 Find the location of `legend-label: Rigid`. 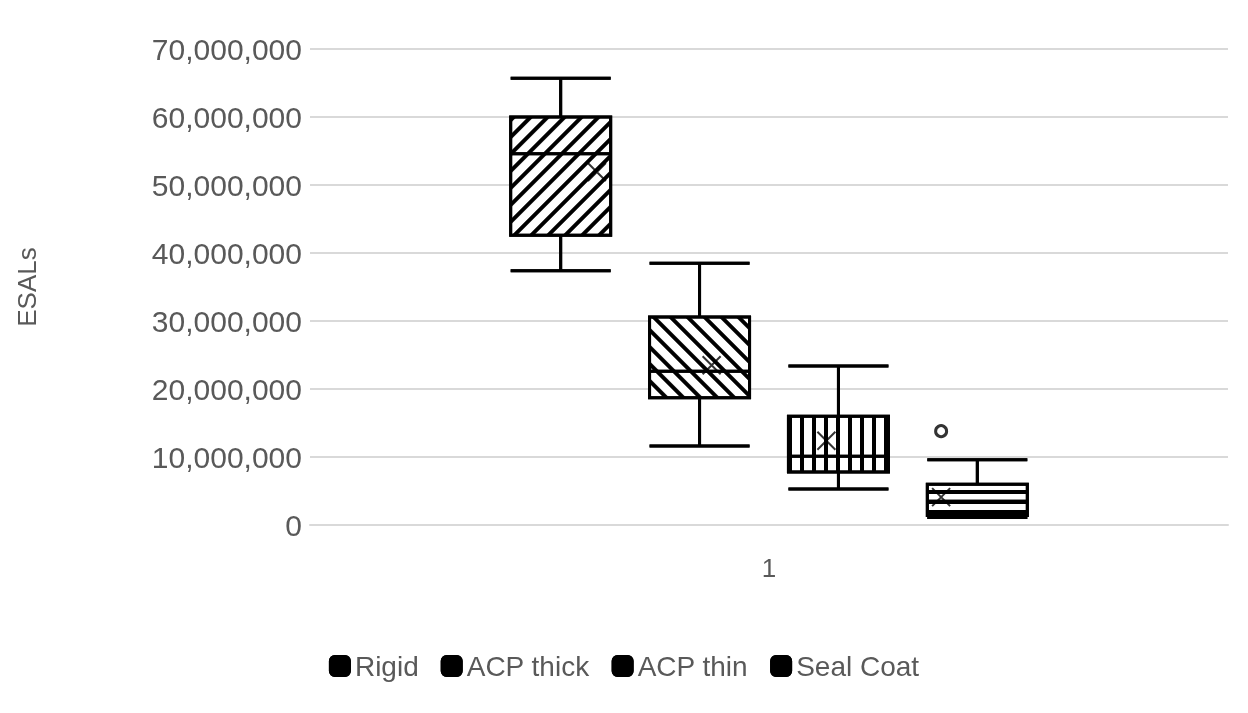

legend-label: Rigid is located at coordinates (386, 666).